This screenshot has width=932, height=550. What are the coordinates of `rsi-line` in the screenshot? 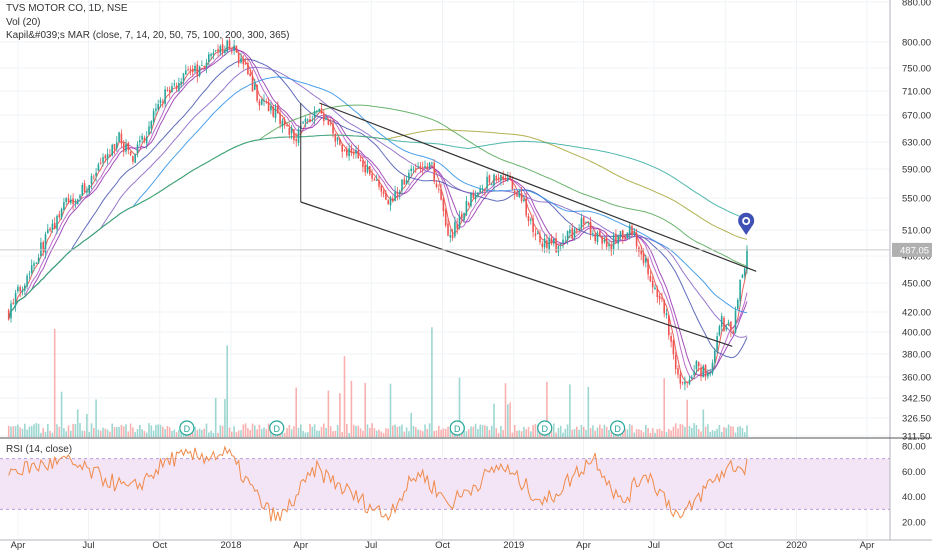 It's located at (378, 483).